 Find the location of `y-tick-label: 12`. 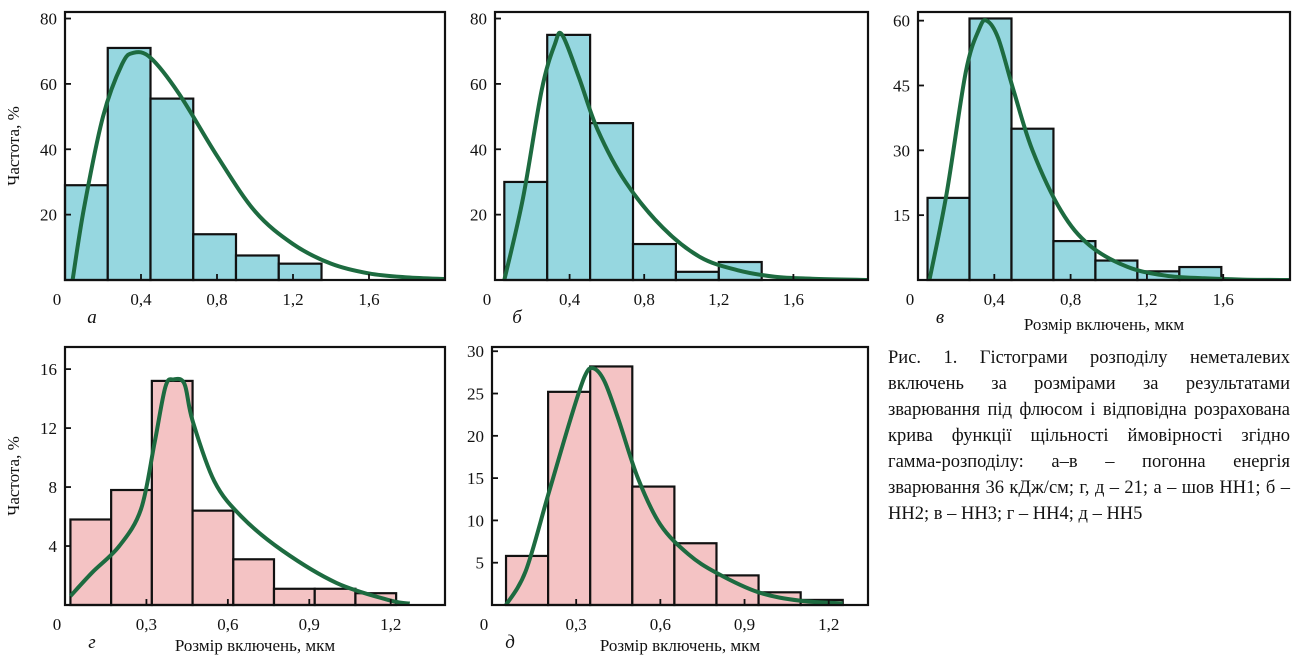

y-tick-label: 12 is located at coordinates (48, 428).